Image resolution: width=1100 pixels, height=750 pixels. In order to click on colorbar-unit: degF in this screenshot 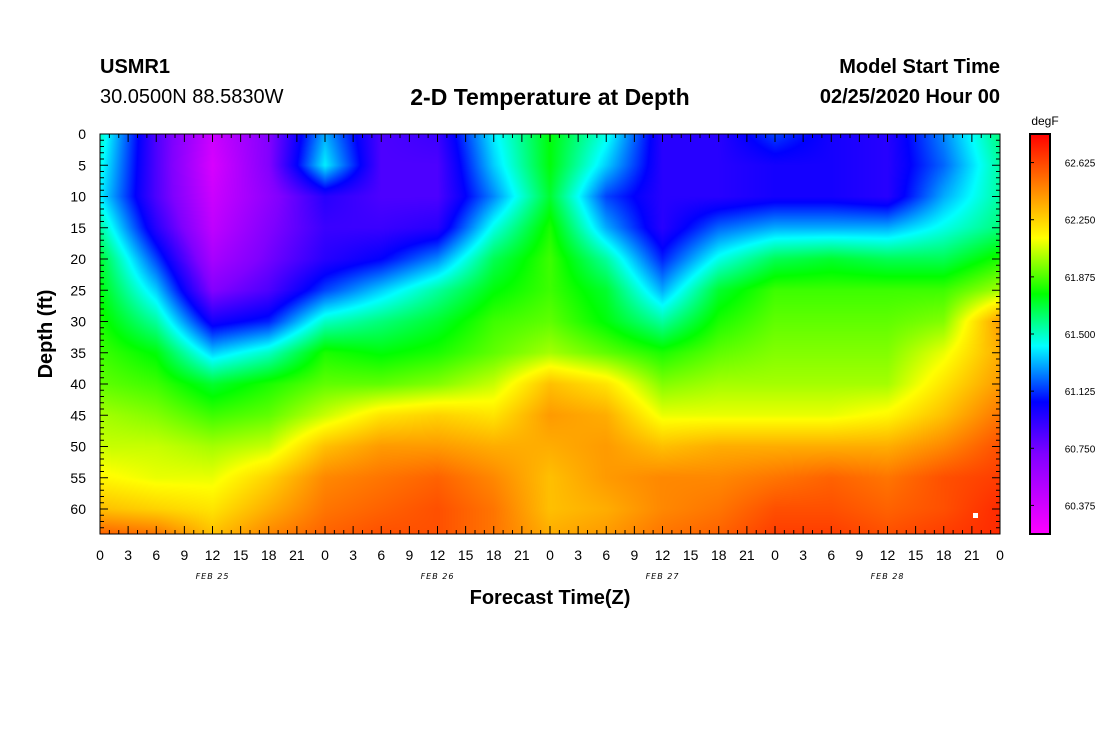, I will do `click(1044, 121)`.